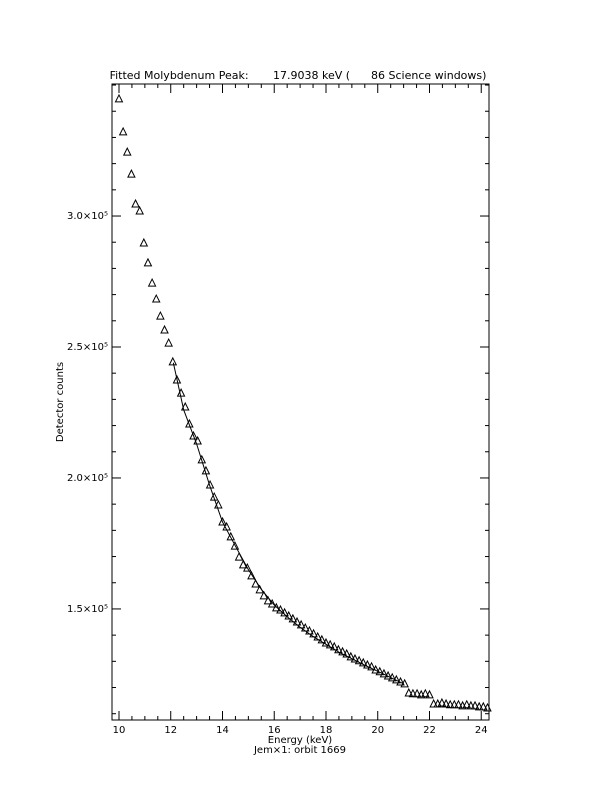 This screenshot has width=612, height=792. Describe the element at coordinates (87, 478) in the screenshot. I see `y-tick-label: 2.0×10⁵` at that location.